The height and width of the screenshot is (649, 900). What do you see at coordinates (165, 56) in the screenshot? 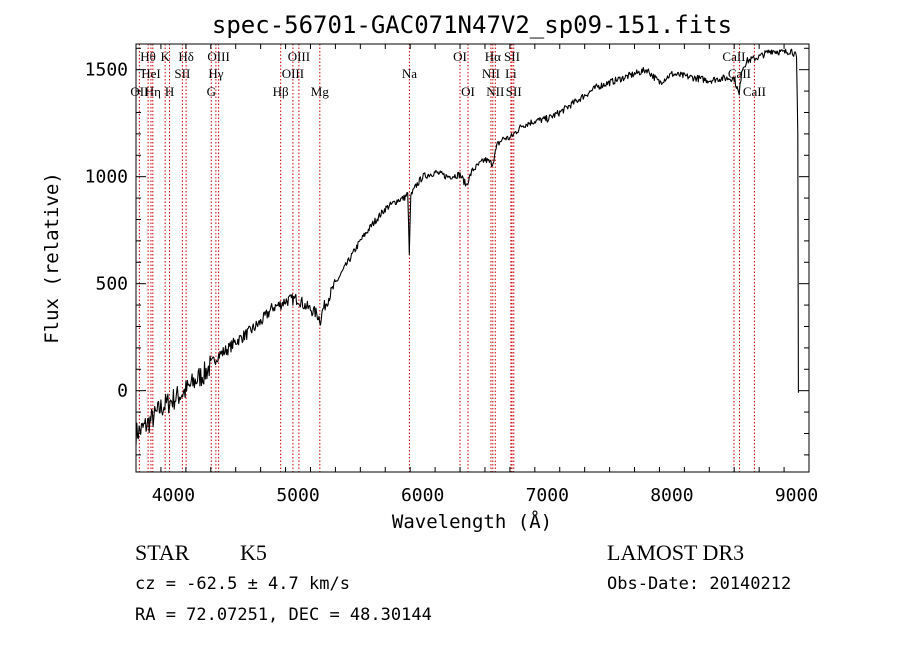
I see `line-label: K` at bounding box center [165, 56].